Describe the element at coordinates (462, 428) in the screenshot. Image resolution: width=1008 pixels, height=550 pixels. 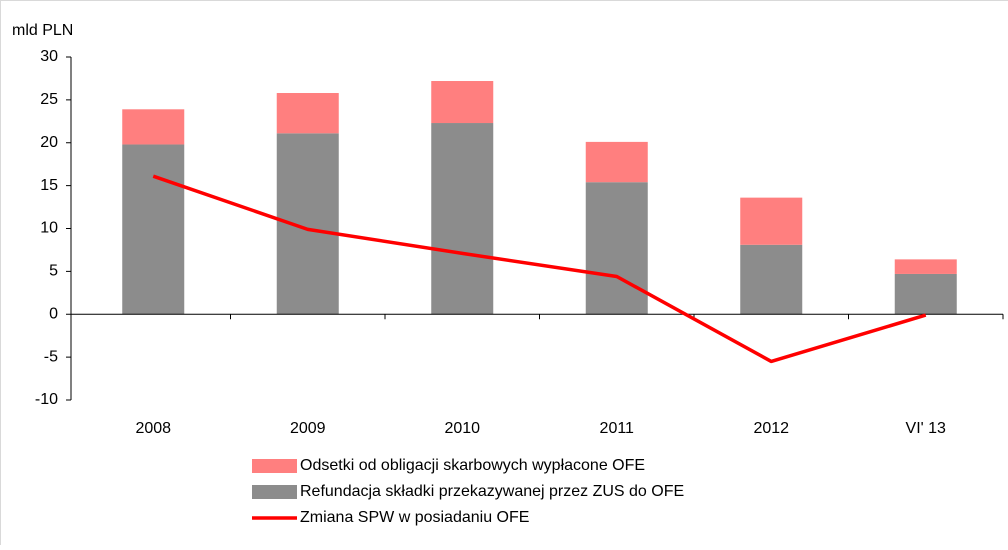
I see `x-tick-label: 2010` at that location.